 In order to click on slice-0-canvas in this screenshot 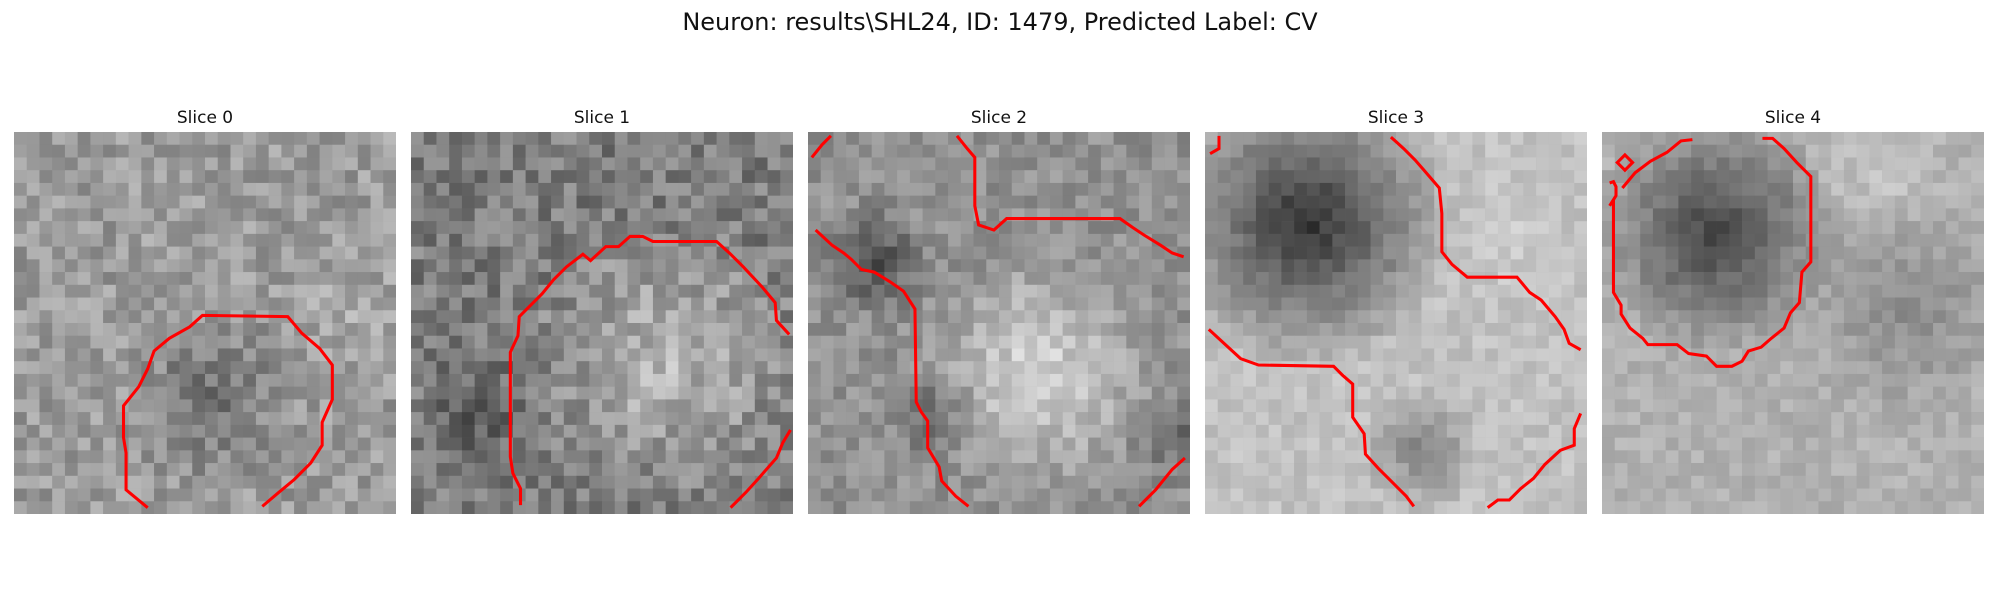, I will do `click(205, 323)`.